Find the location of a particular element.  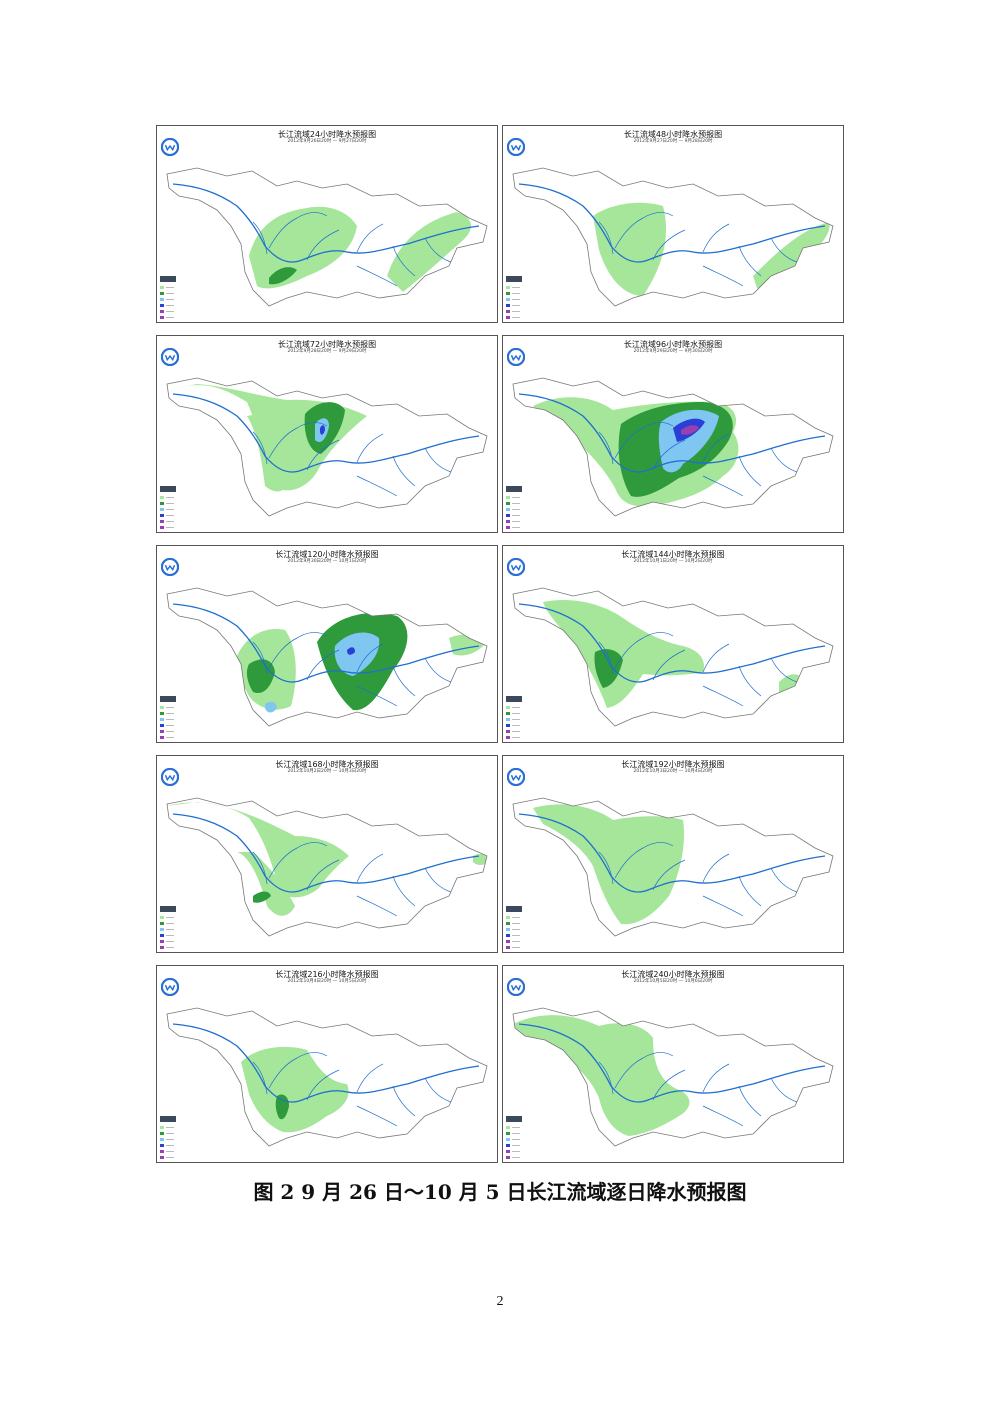

panel-subtitle: 2012年9月29日20时 — 9月30日20时 is located at coordinates (673, 351).